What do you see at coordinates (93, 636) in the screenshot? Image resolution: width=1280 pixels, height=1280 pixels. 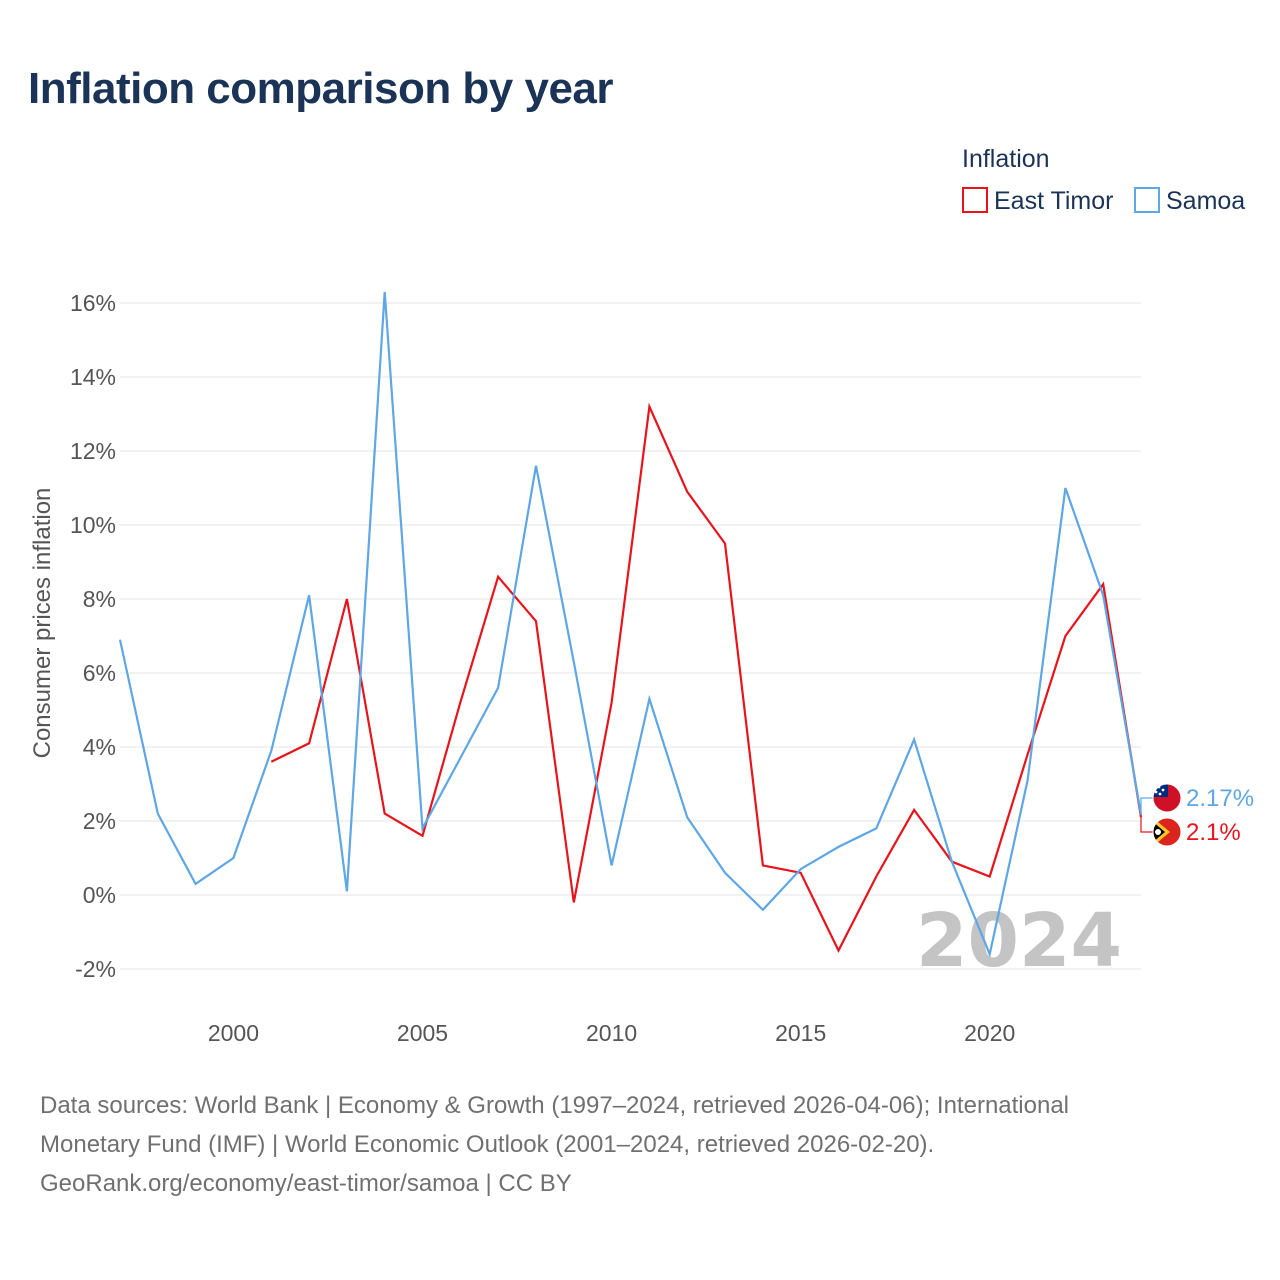 I see `y-axis-ticks: -2% 0% 2% 4% 6% 8% 10% 12% 14% 16%` at bounding box center [93, 636].